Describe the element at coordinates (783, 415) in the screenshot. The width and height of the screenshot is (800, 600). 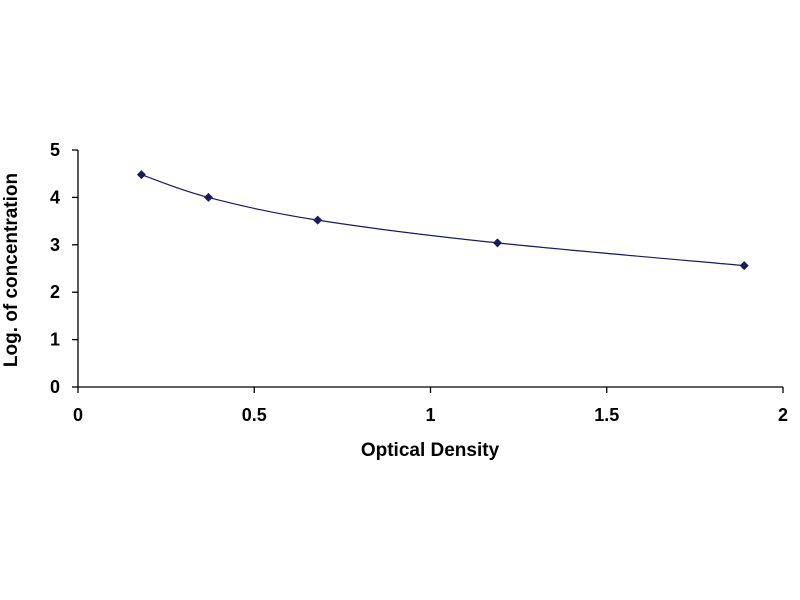
I see `x-tick-label: 2` at that location.